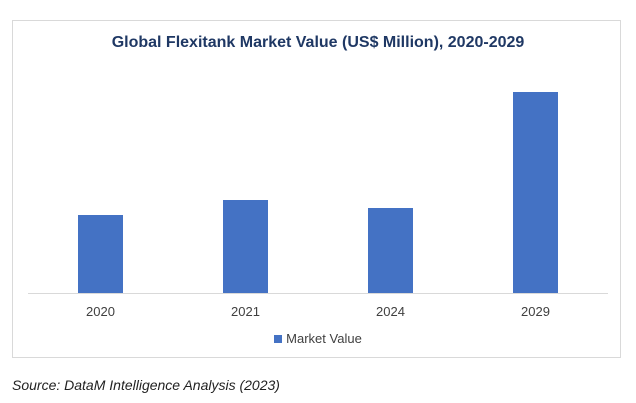  What do you see at coordinates (278, 339) in the screenshot?
I see `legend-swatch` at bounding box center [278, 339].